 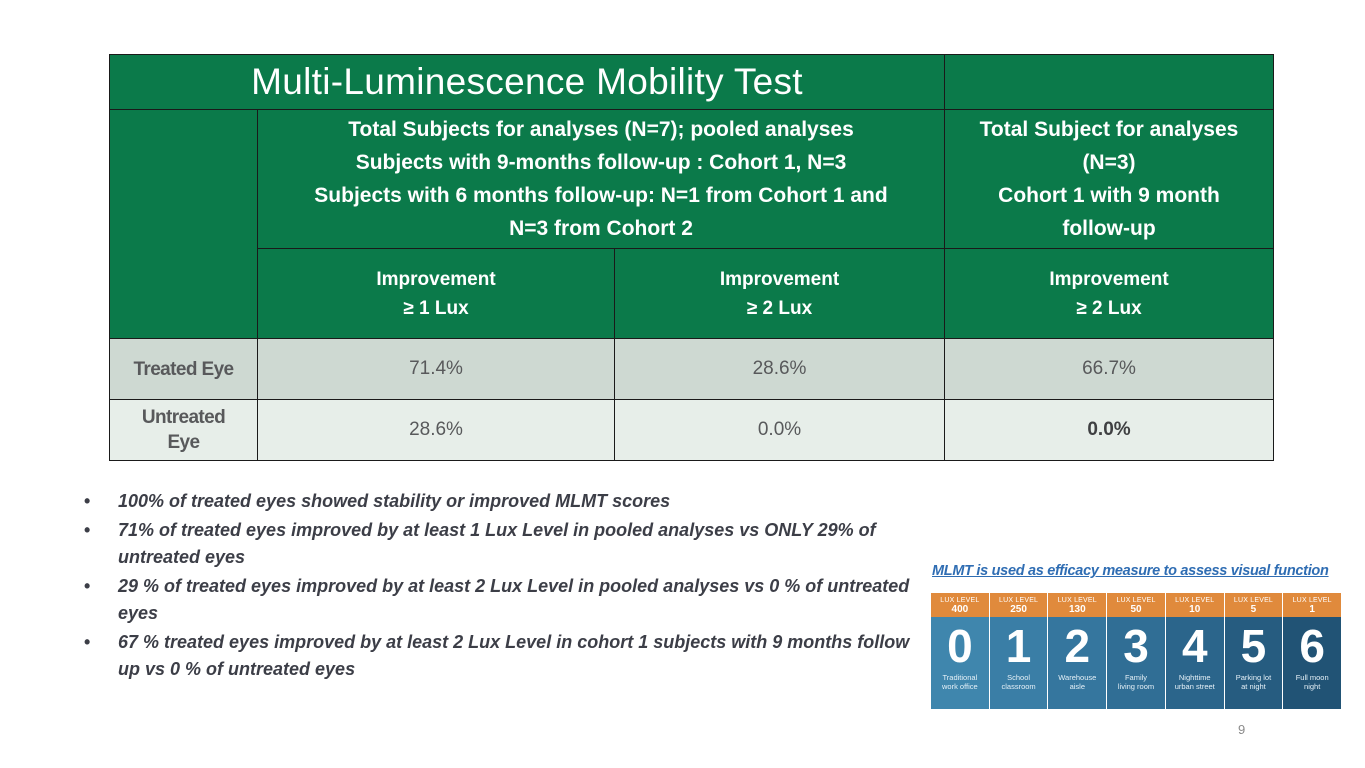 I want to click on lux-level-description: aisle, so click(x=1077, y=686).